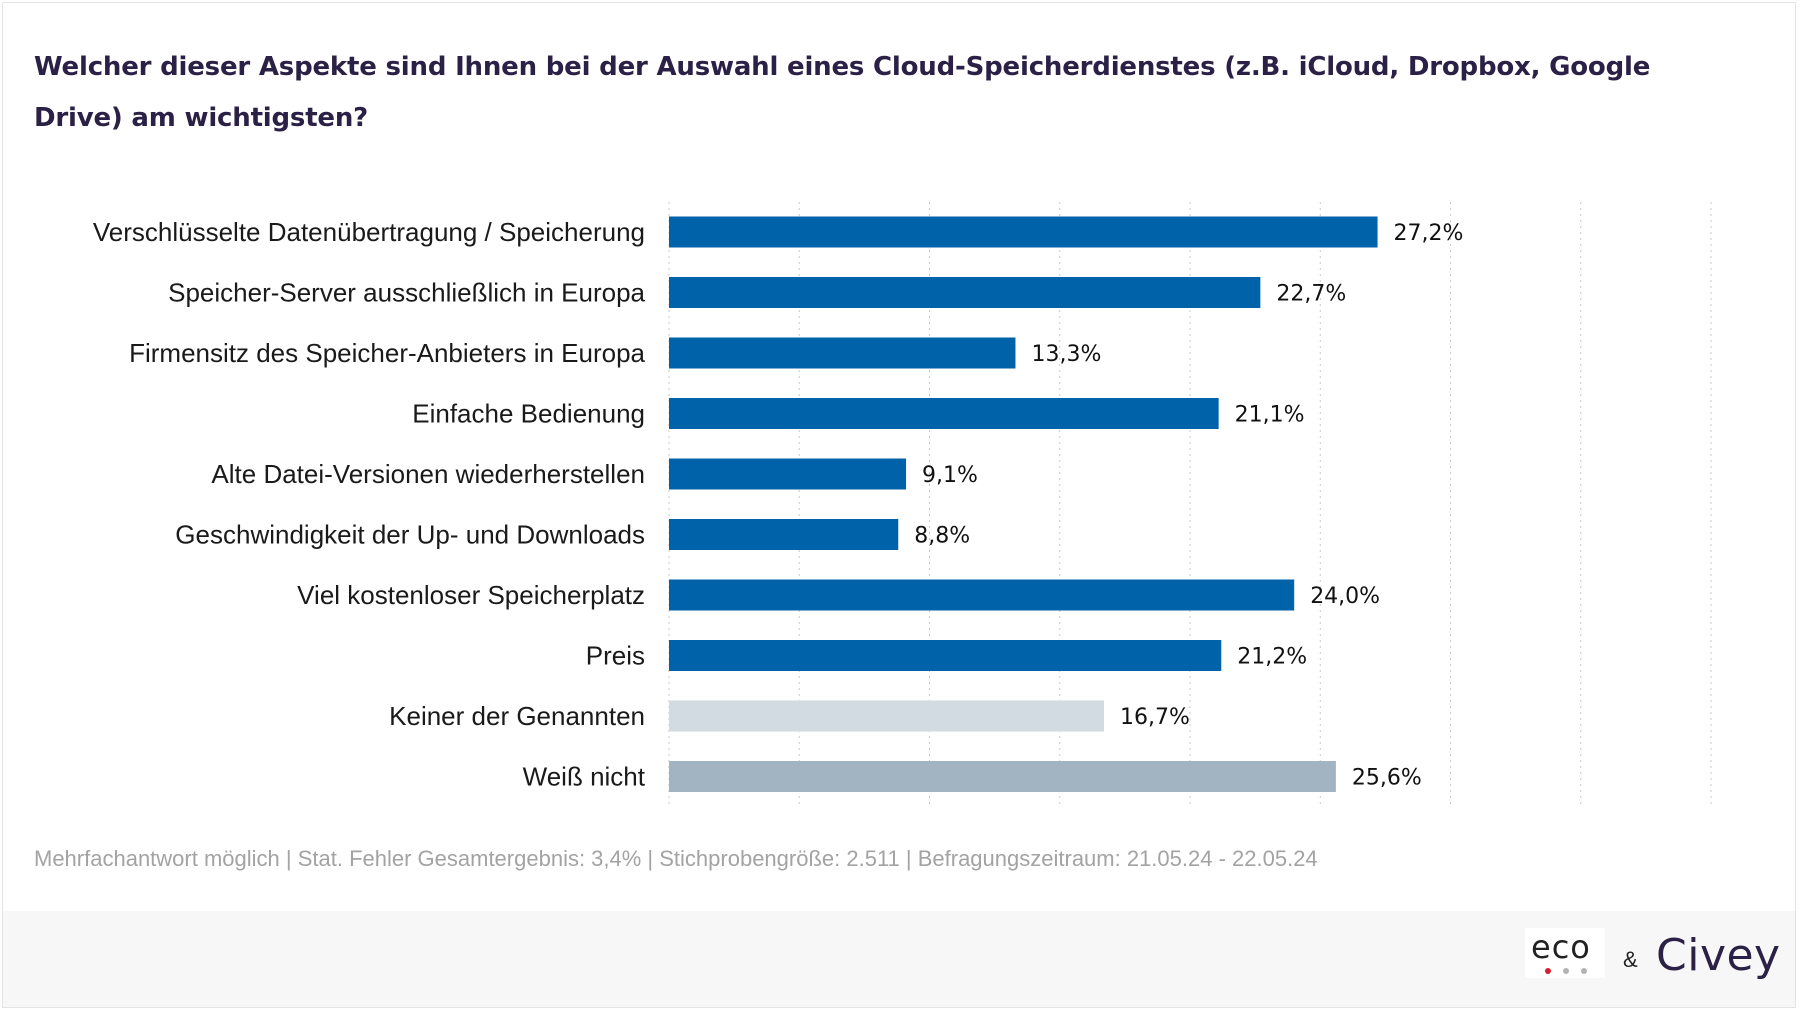 The width and height of the screenshot is (1800, 1012). What do you see at coordinates (615, 656) in the screenshot?
I see `category-label: Preis` at bounding box center [615, 656].